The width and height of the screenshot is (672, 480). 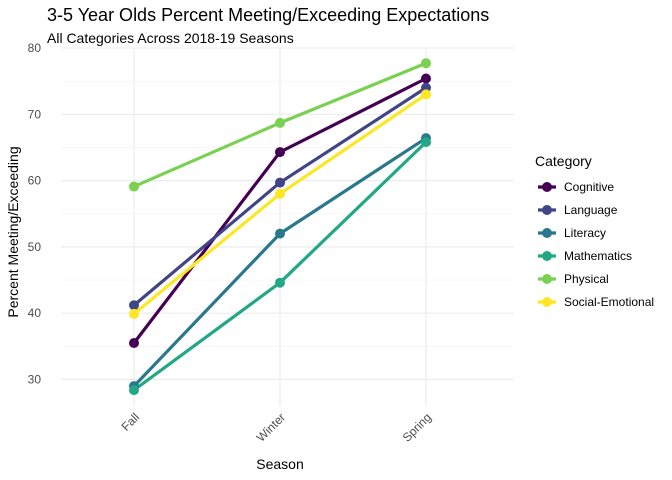 What do you see at coordinates (585, 233) in the screenshot?
I see `legend-label: Literacy` at bounding box center [585, 233].